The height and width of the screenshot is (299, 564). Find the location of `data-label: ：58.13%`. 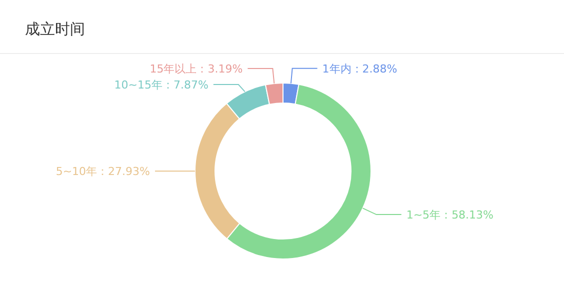

data-label: ：58.13% is located at coordinates (467, 215).